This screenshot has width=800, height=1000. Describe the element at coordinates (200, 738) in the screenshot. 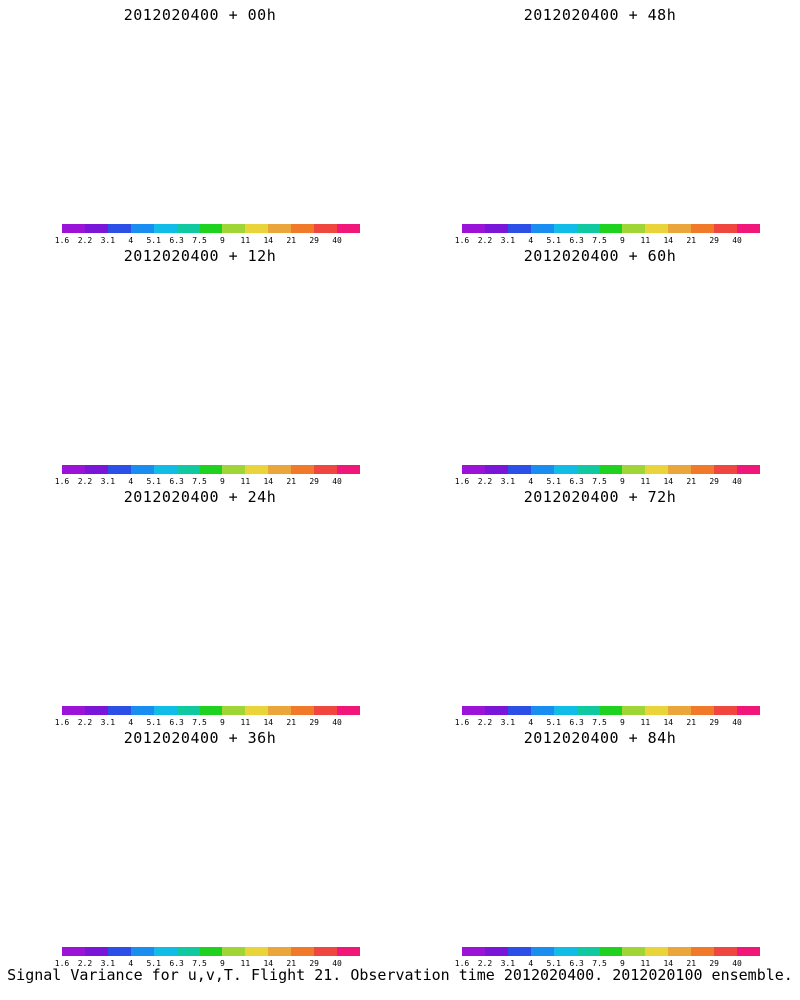

I see `panel-title: 2012020400 + 36h` at that location.